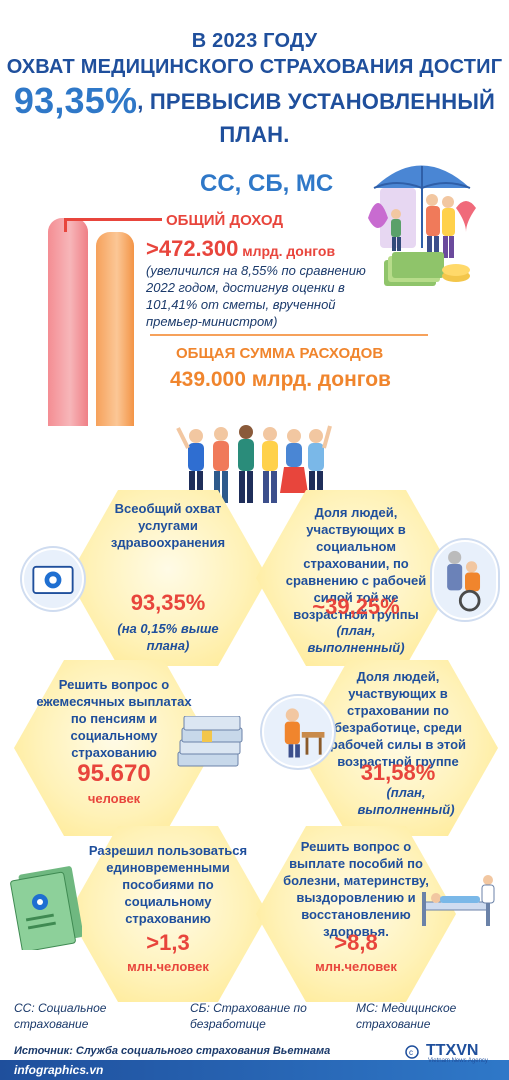 This screenshot has width=509, height=1080. I want to click on expense-pillar, so click(115, 329).